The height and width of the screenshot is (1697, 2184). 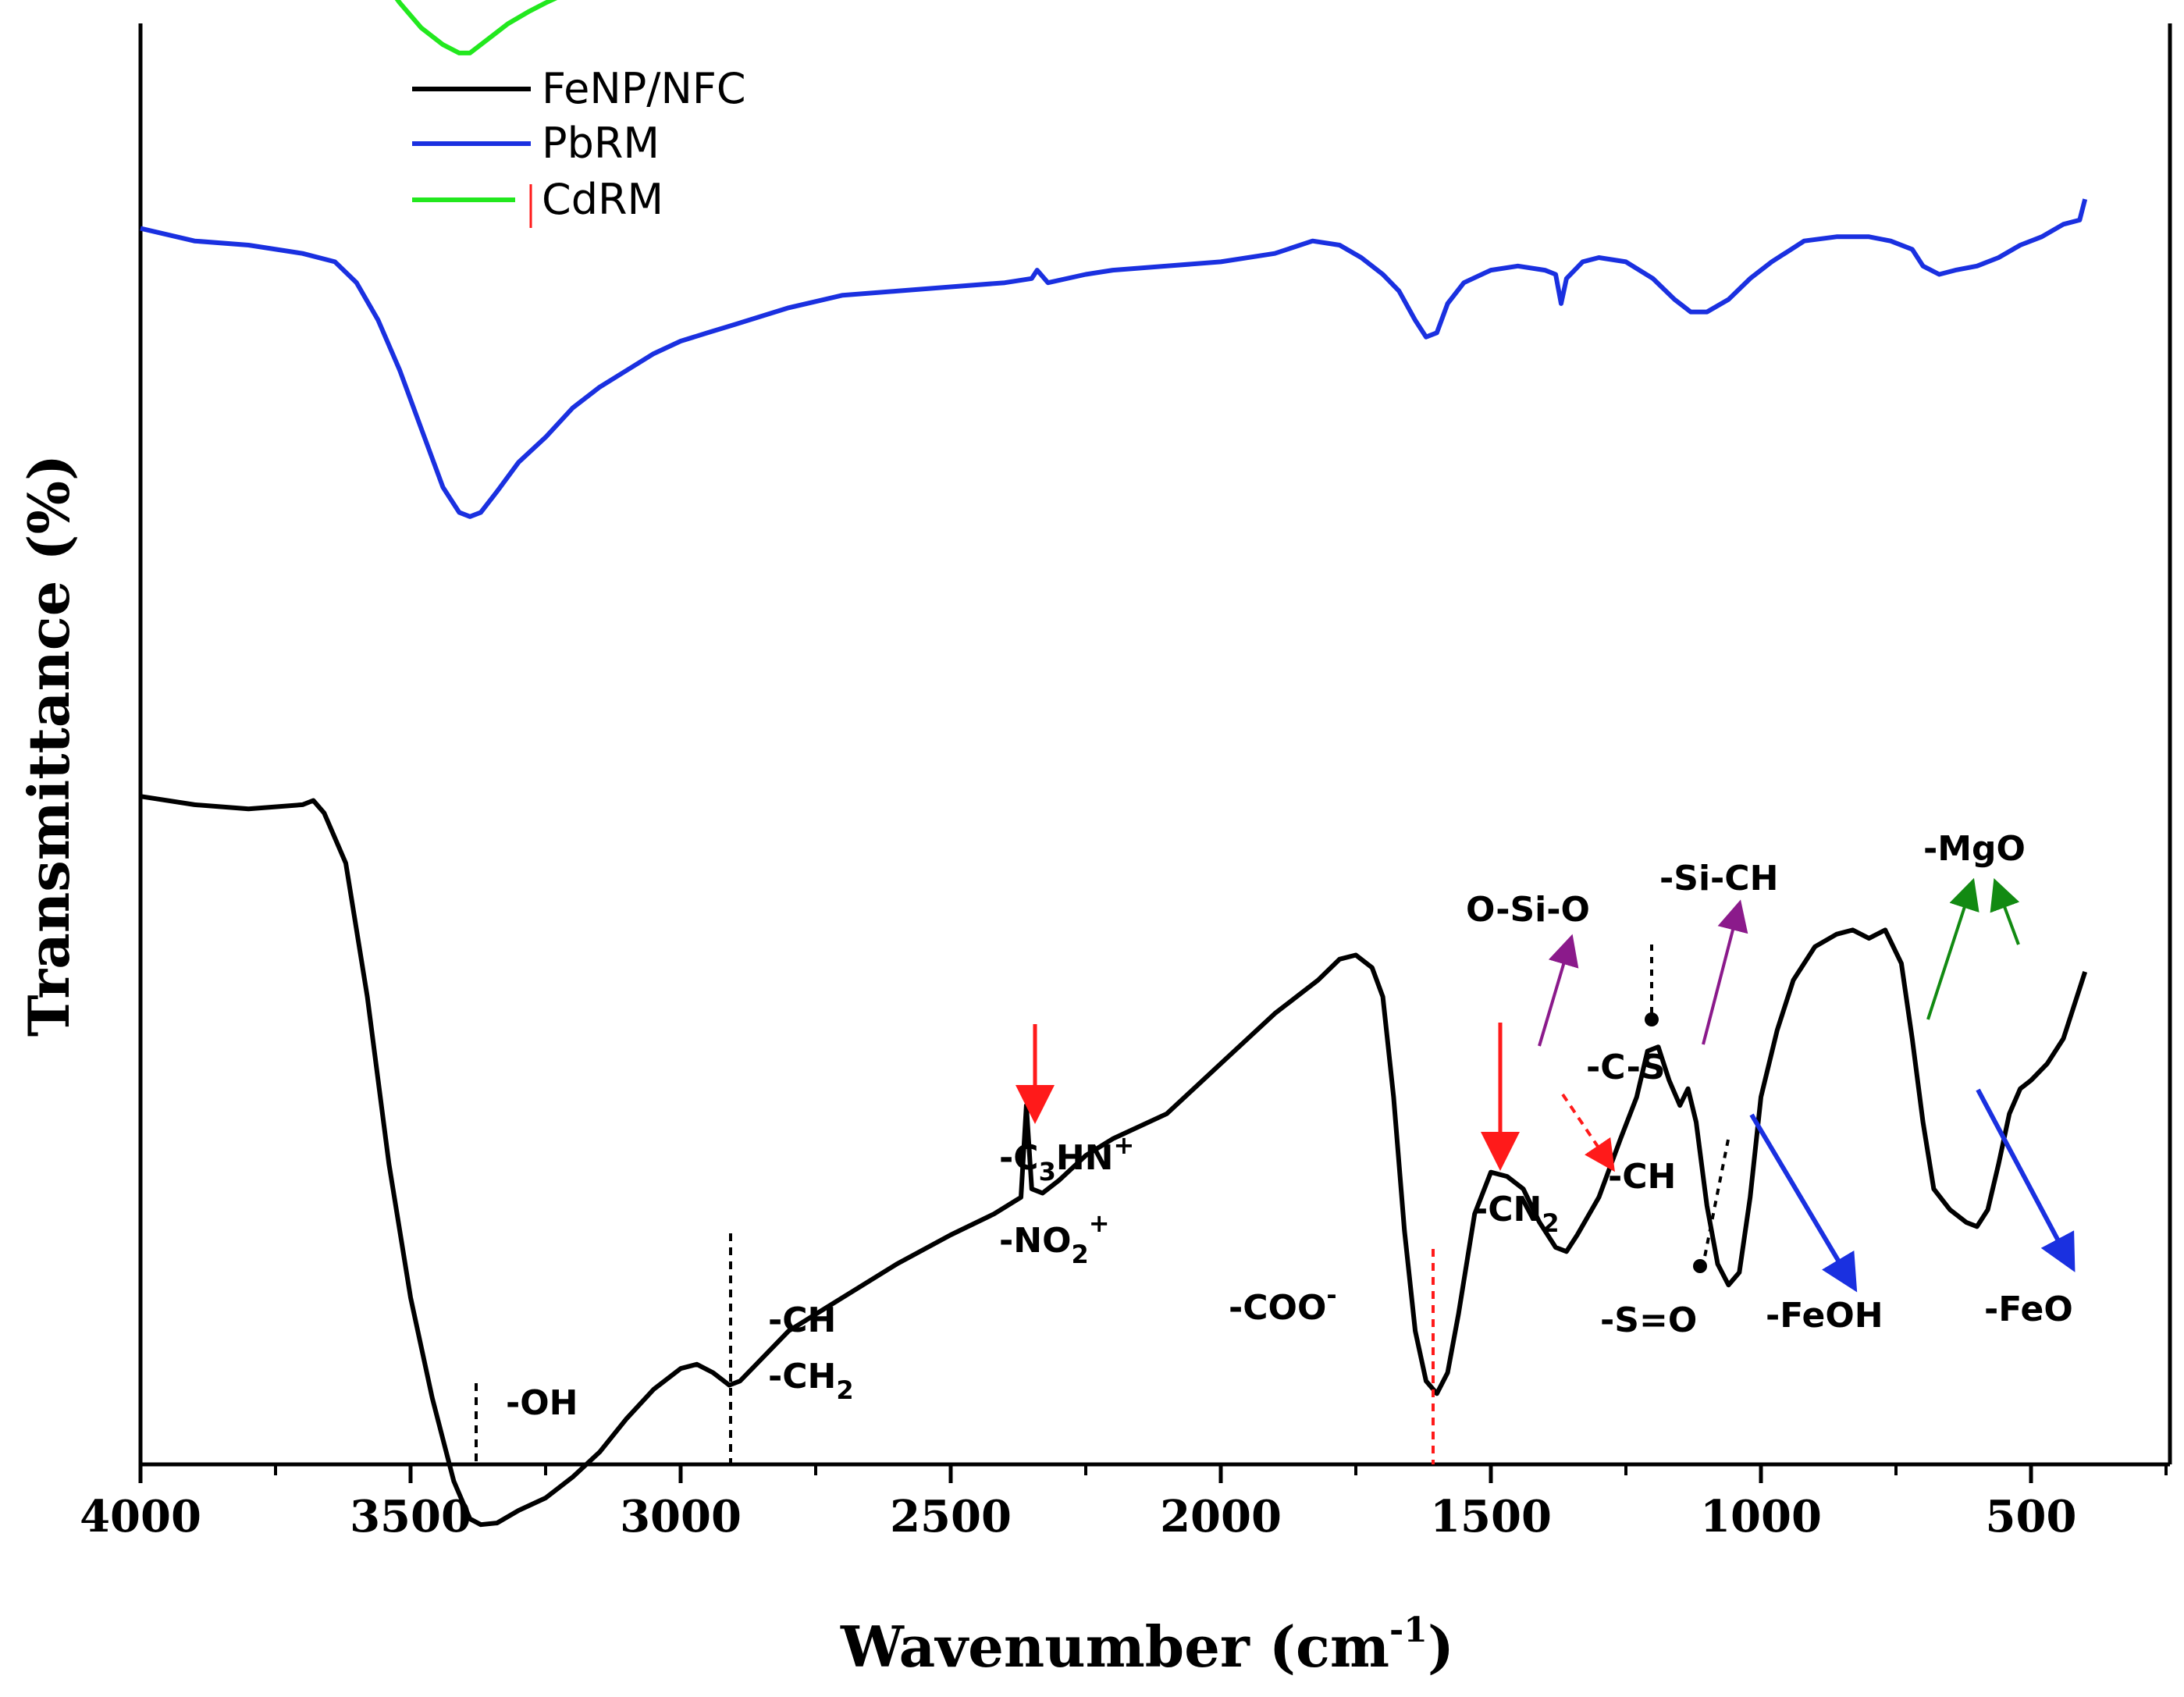 I want to click on label-feo: -FeO, so click(x=2028, y=1309).